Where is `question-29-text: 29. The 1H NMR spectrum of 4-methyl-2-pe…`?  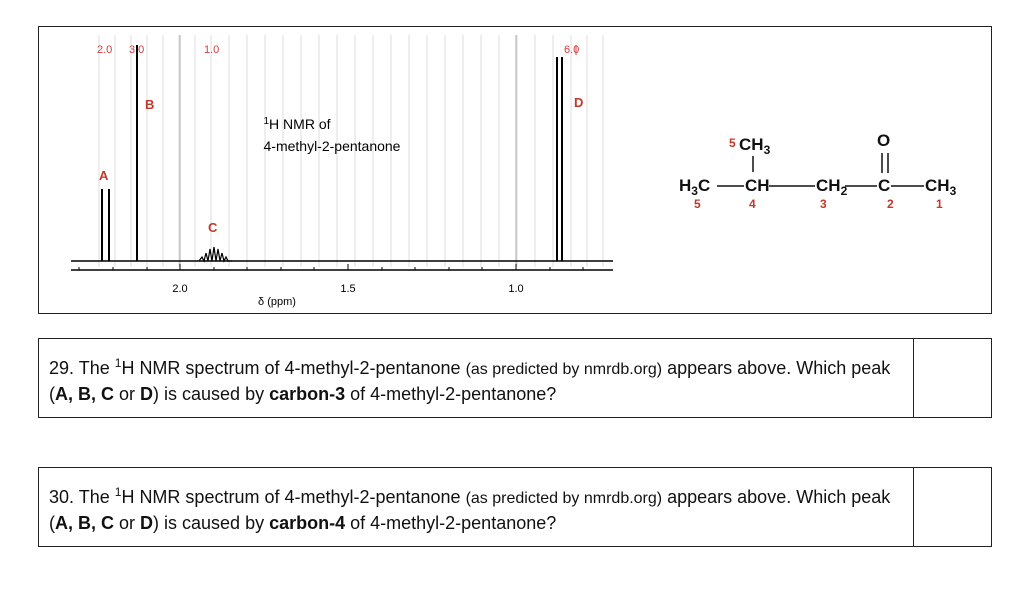 question-29-text: 29. The 1H NMR spectrum of 4-methyl-2-pe… is located at coordinates (470, 380).